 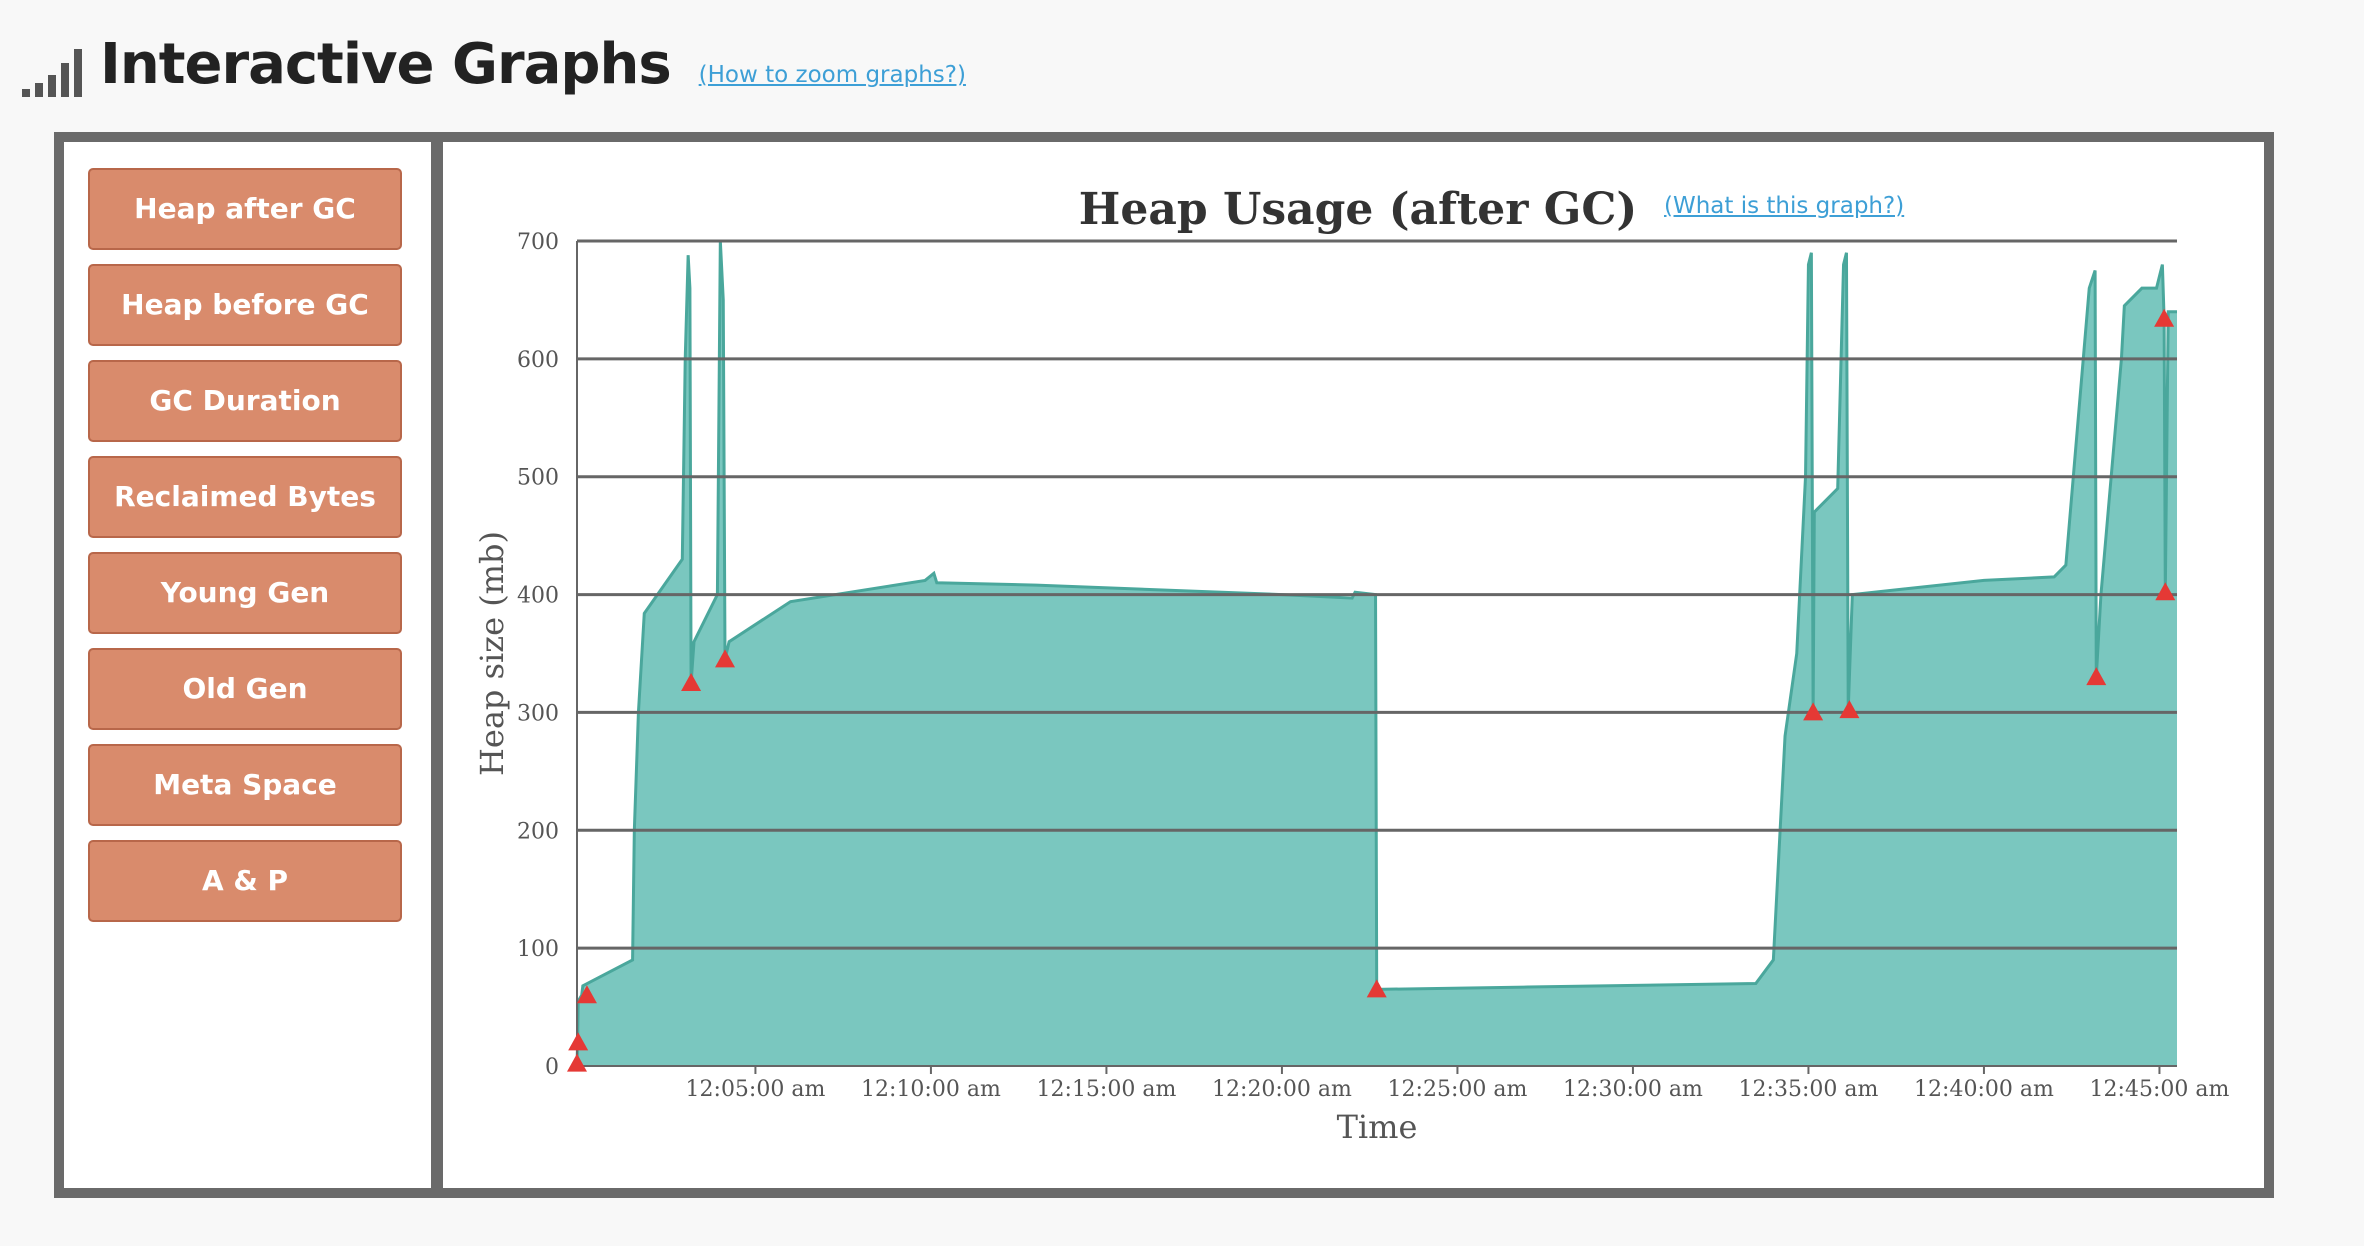 What do you see at coordinates (538, 596) in the screenshot?
I see `y-tick-label: 400` at bounding box center [538, 596].